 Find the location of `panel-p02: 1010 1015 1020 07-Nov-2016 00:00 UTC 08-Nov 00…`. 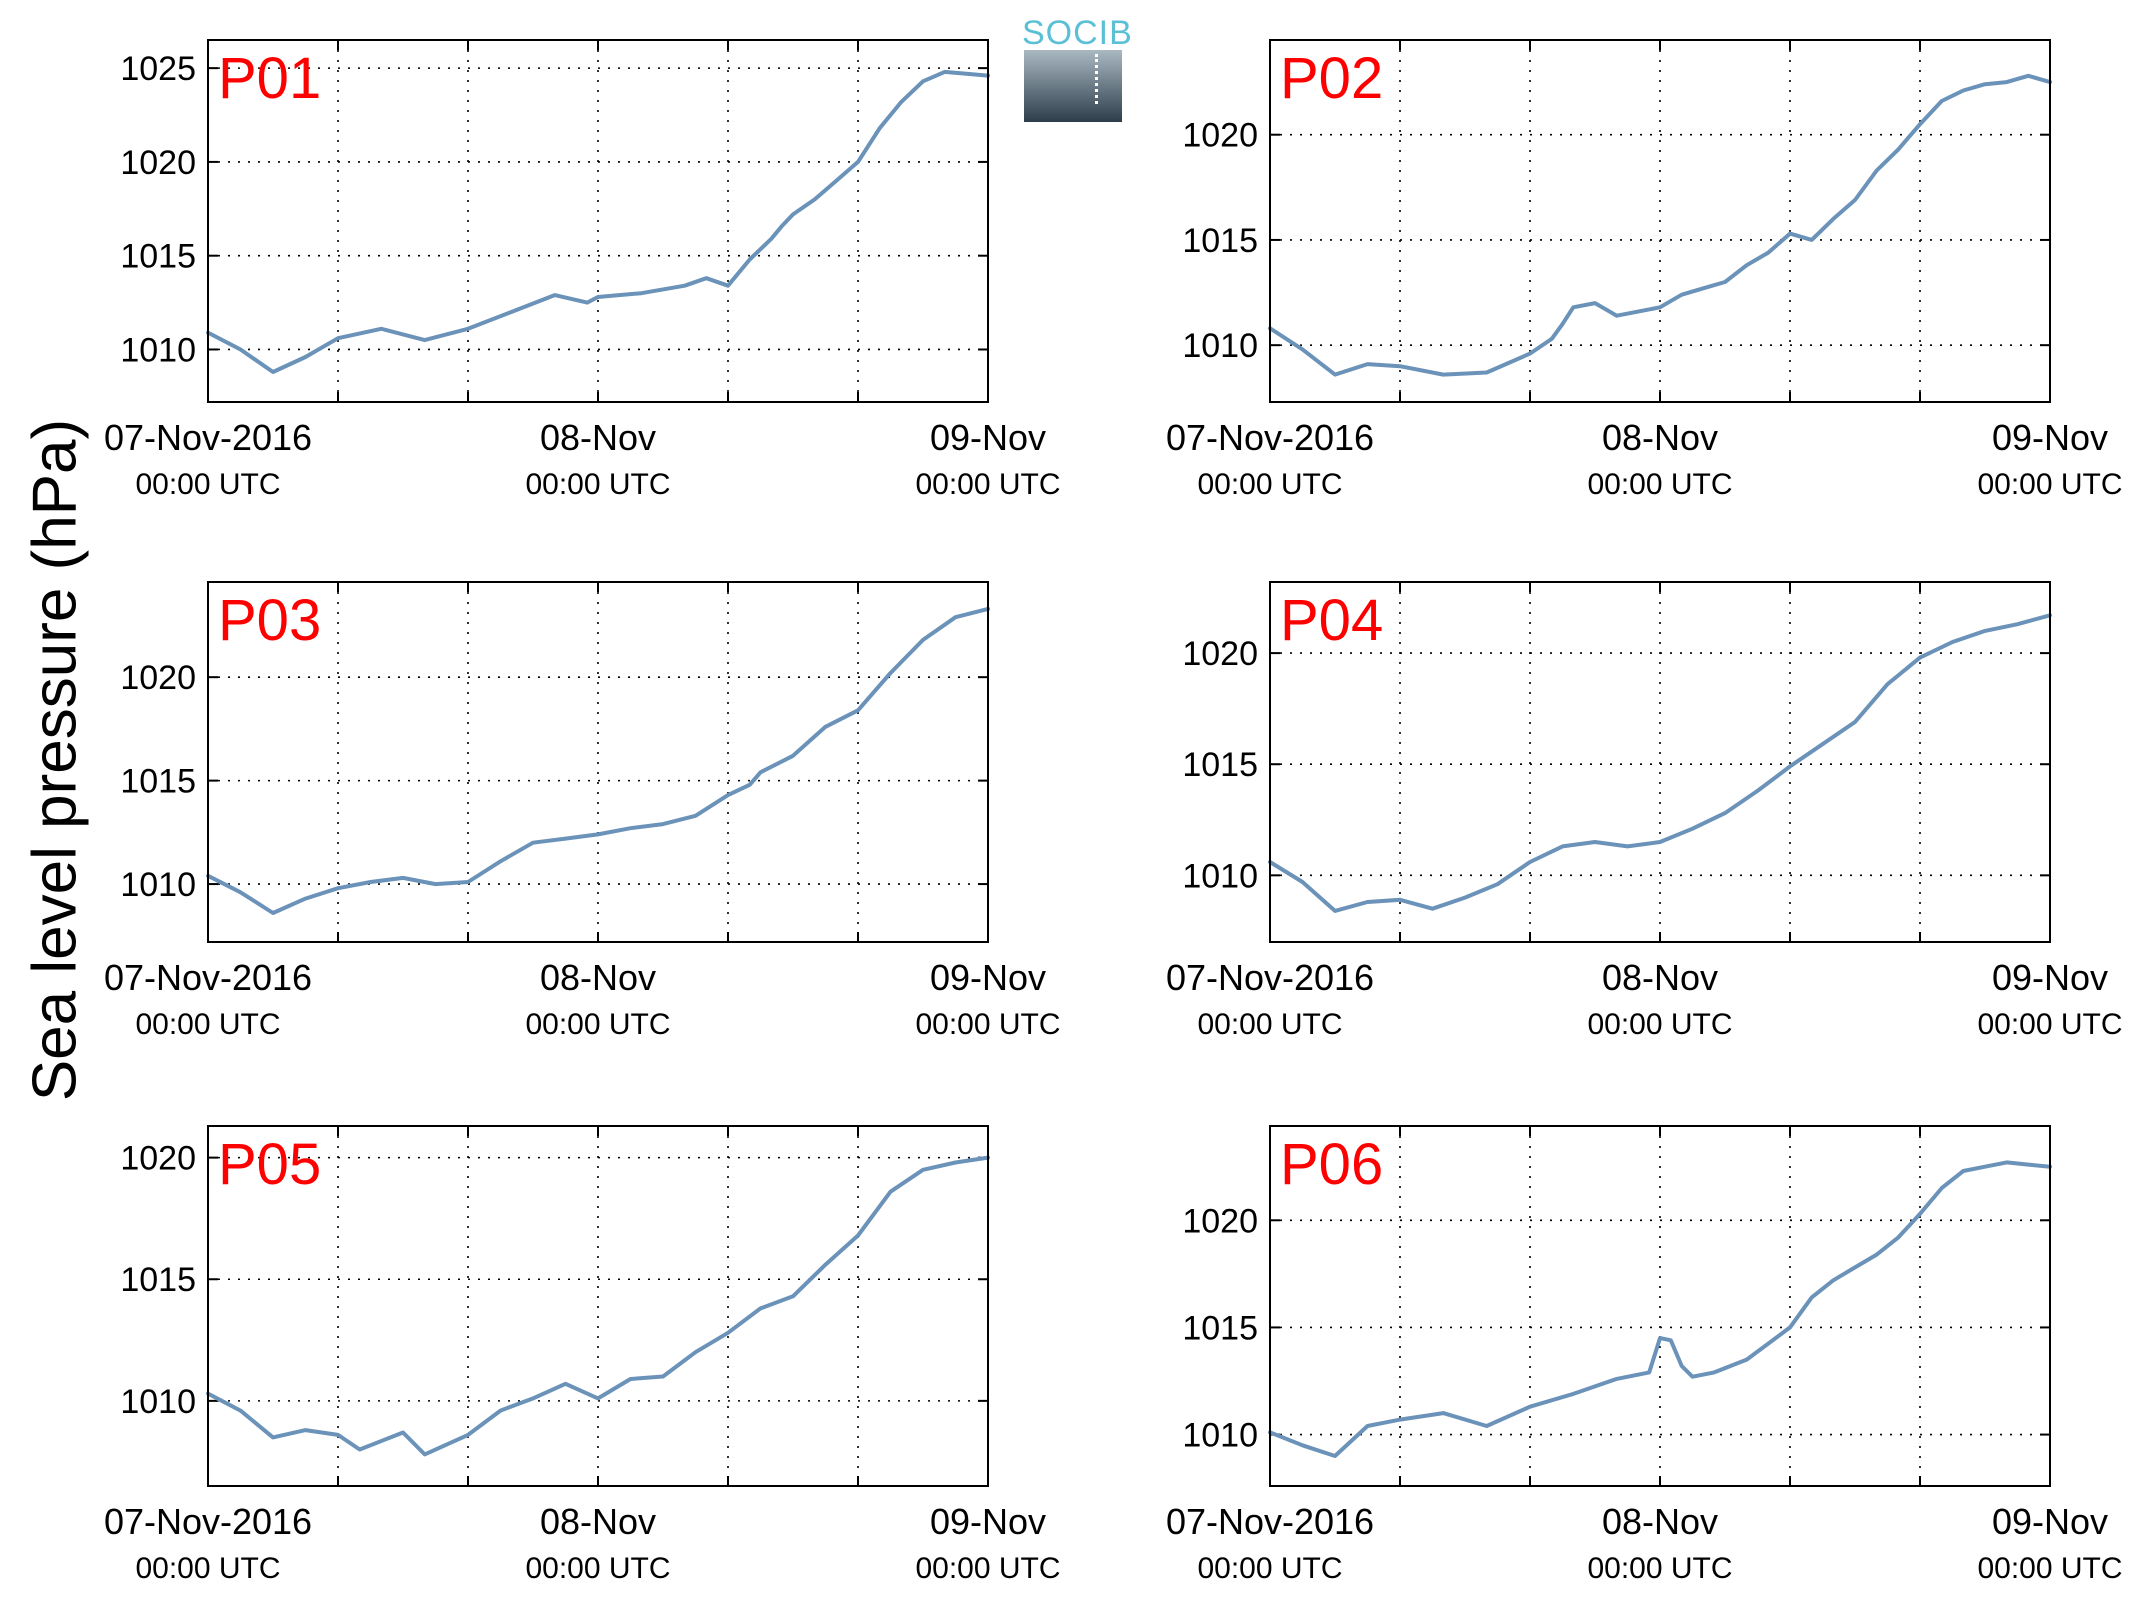

panel-p02: 1010 1015 1020 07-Nov-2016 00:00 UTC 08-Nov 00… is located at coordinates (1644, 270).